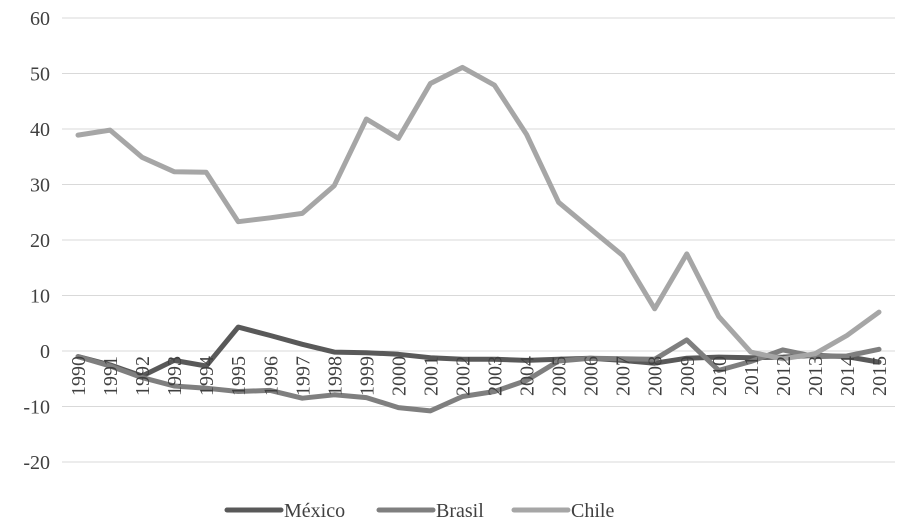 The height and width of the screenshot is (522, 897). Describe the element at coordinates (335, 376) in the screenshot. I see `x-tick-label: 1998` at that location.